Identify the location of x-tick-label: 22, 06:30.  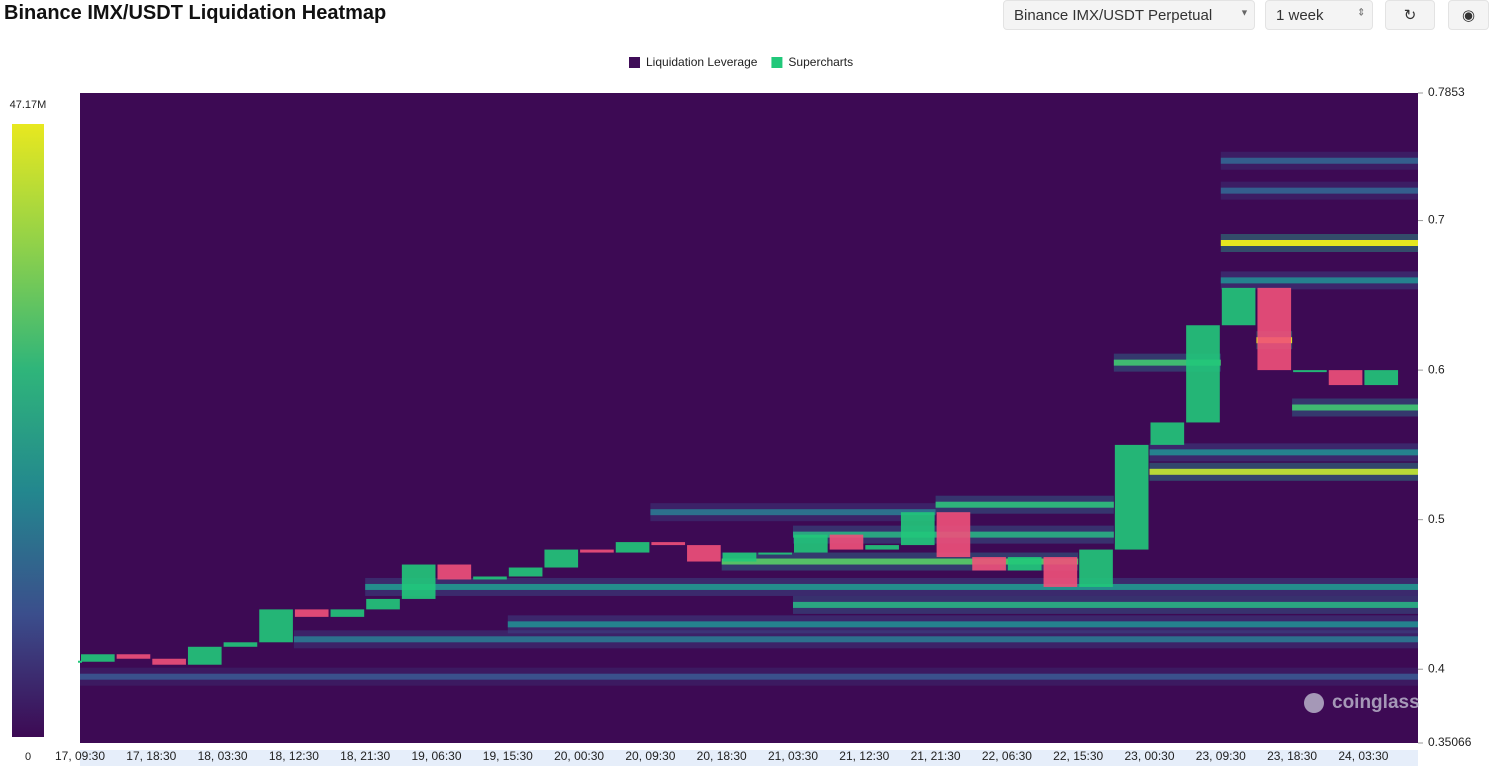
(1007, 756).